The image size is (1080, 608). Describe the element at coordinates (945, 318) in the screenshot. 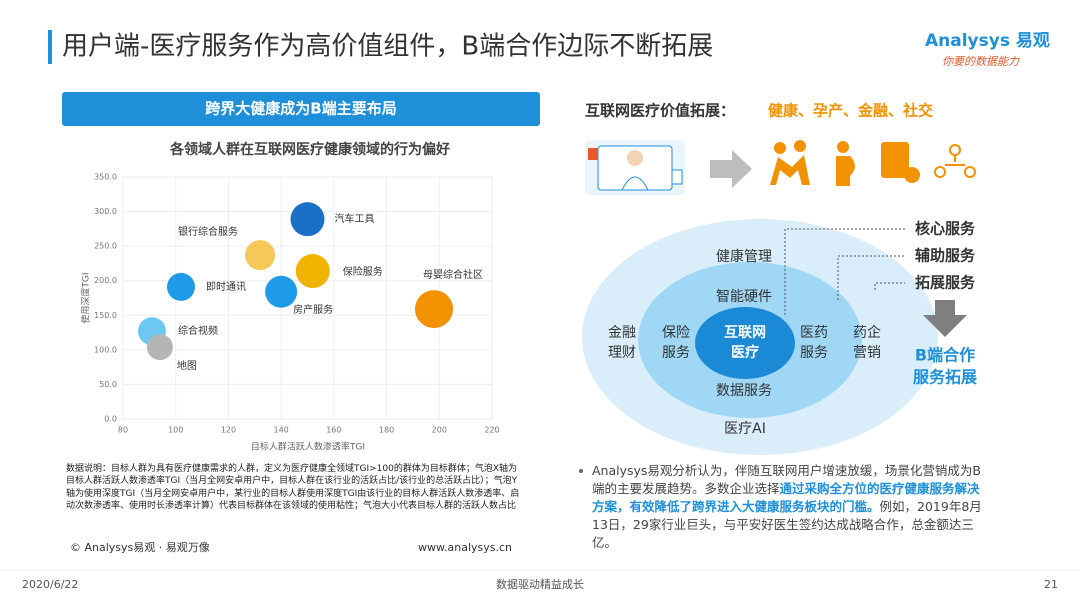

I see `down-arrow` at that location.